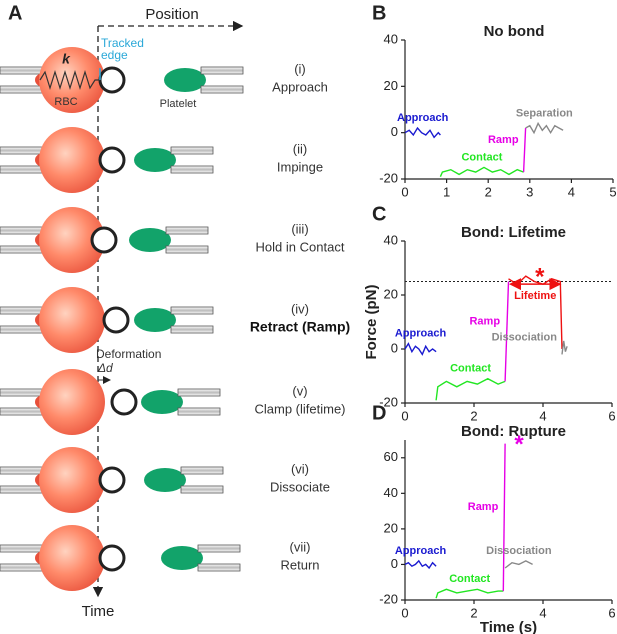 The image size is (617, 634). What do you see at coordinates (391, 293) in the screenshot?
I see `y-tick-label: 20` at bounding box center [391, 293].